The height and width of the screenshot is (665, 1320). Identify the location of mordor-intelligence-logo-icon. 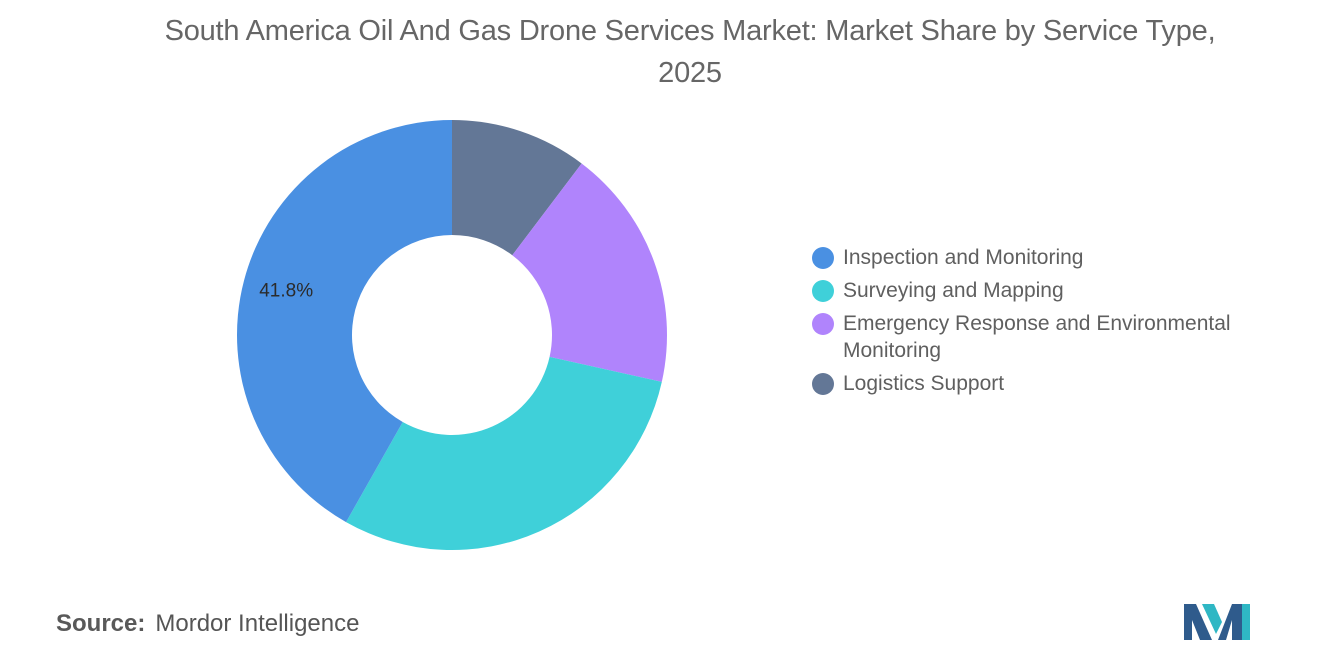
(1217, 622).